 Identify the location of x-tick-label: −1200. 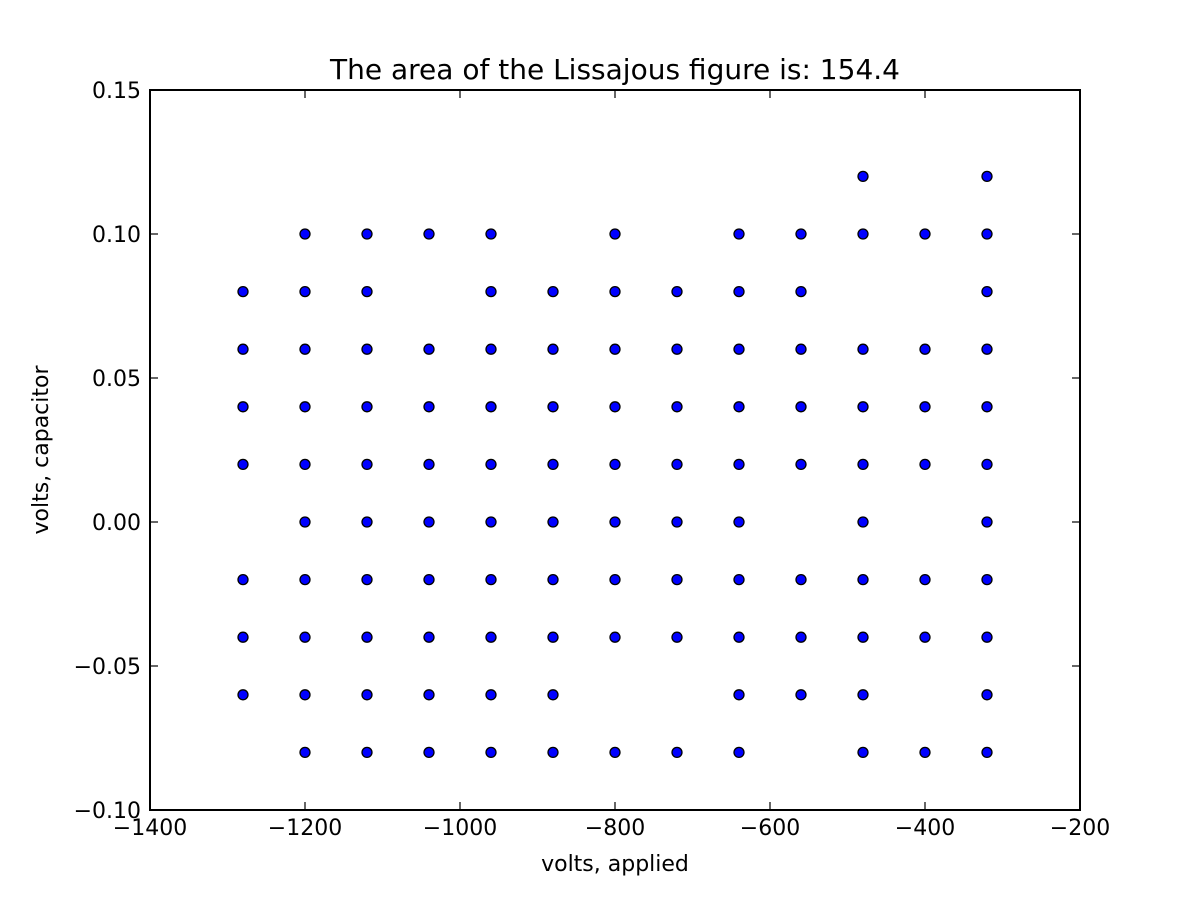
(305, 828).